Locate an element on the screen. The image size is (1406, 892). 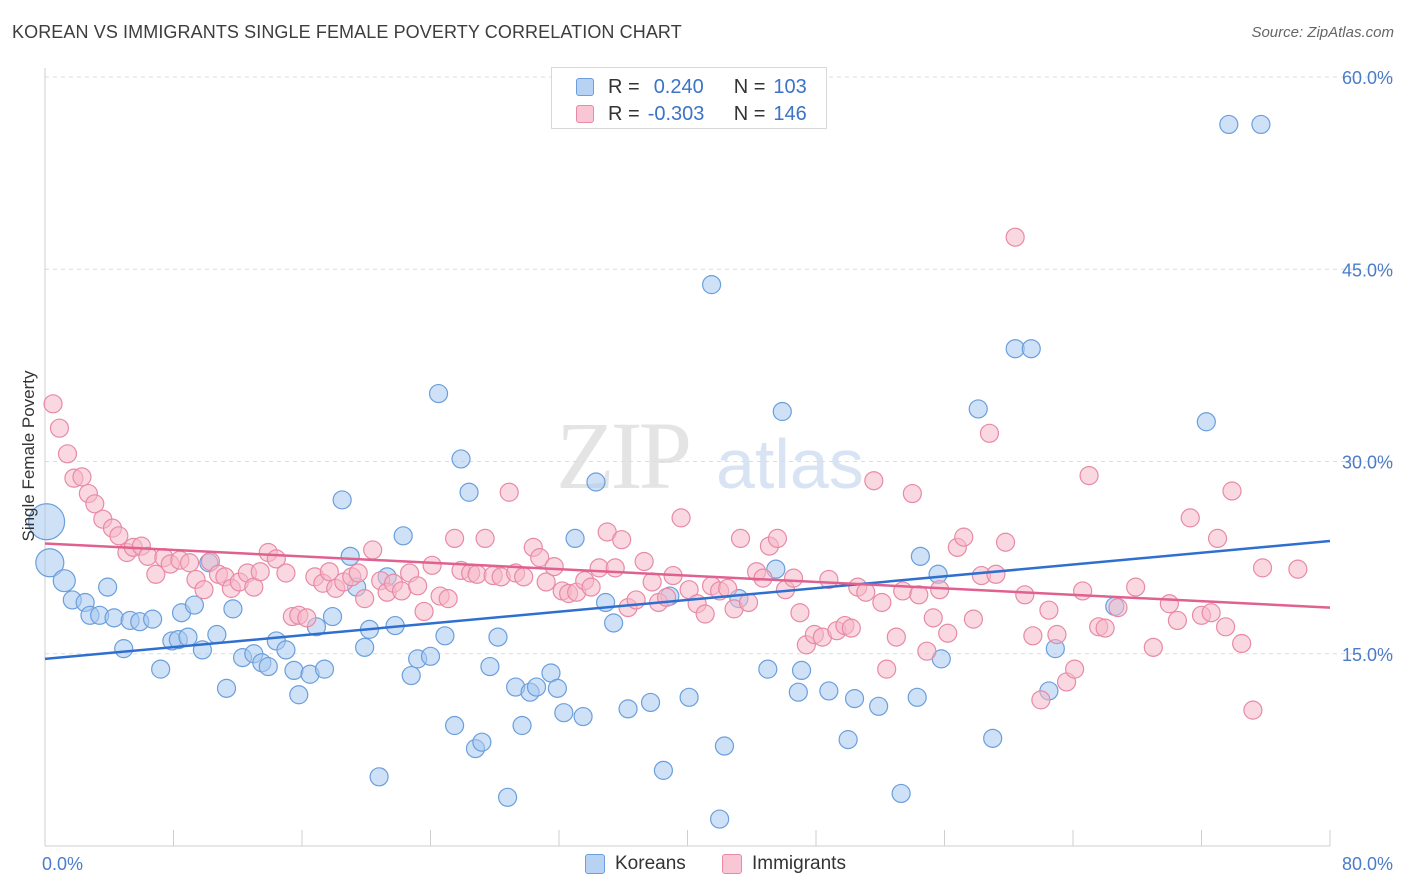
x-tick-label: 80.0% is located at coordinates (1367, 864).